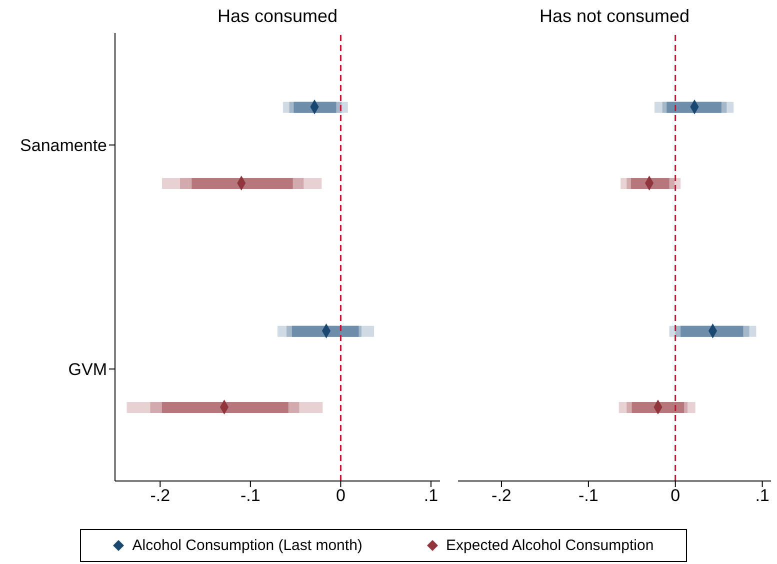 The image size is (777, 564). Describe the element at coordinates (550, 545) in the screenshot. I see `legend-label: Expected Alcohol Consumption` at that location.